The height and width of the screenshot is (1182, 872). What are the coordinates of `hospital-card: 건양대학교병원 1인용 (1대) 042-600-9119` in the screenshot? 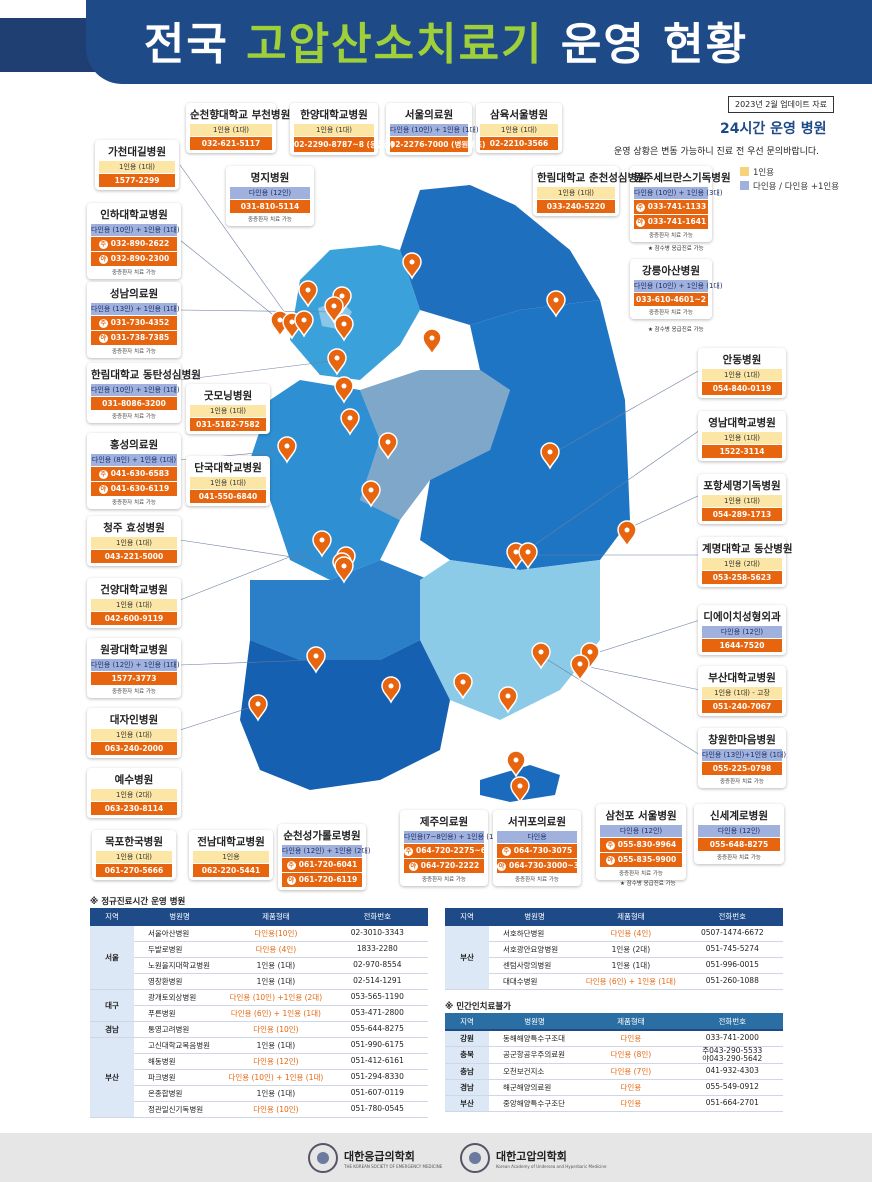 It's located at (134, 603).